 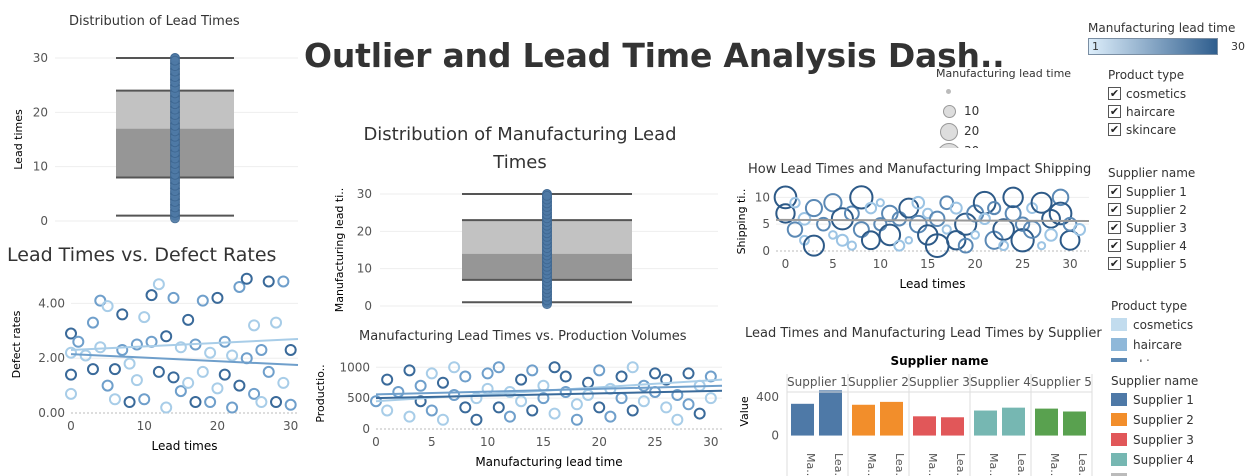 I want to click on product-color-label: skincare, so click(x=1158, y=360).